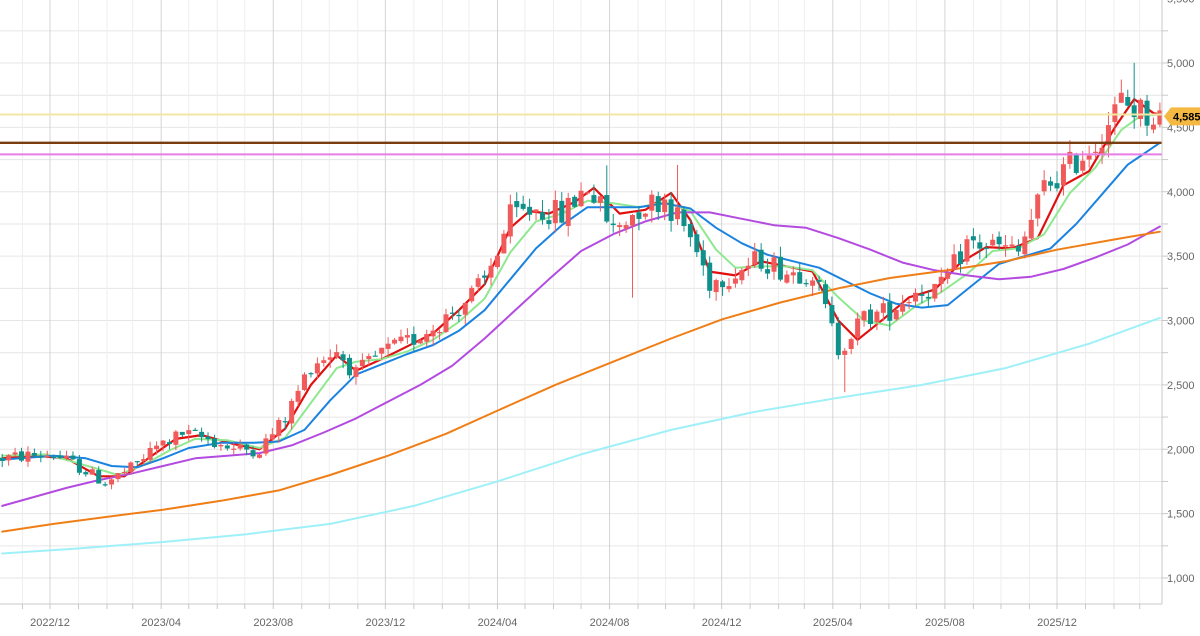 This screenshot has width=1200, height=636. Describe the element at coordinates (1186, 117) in the screenshot. I see `last-price-label: 4,585` at that location.